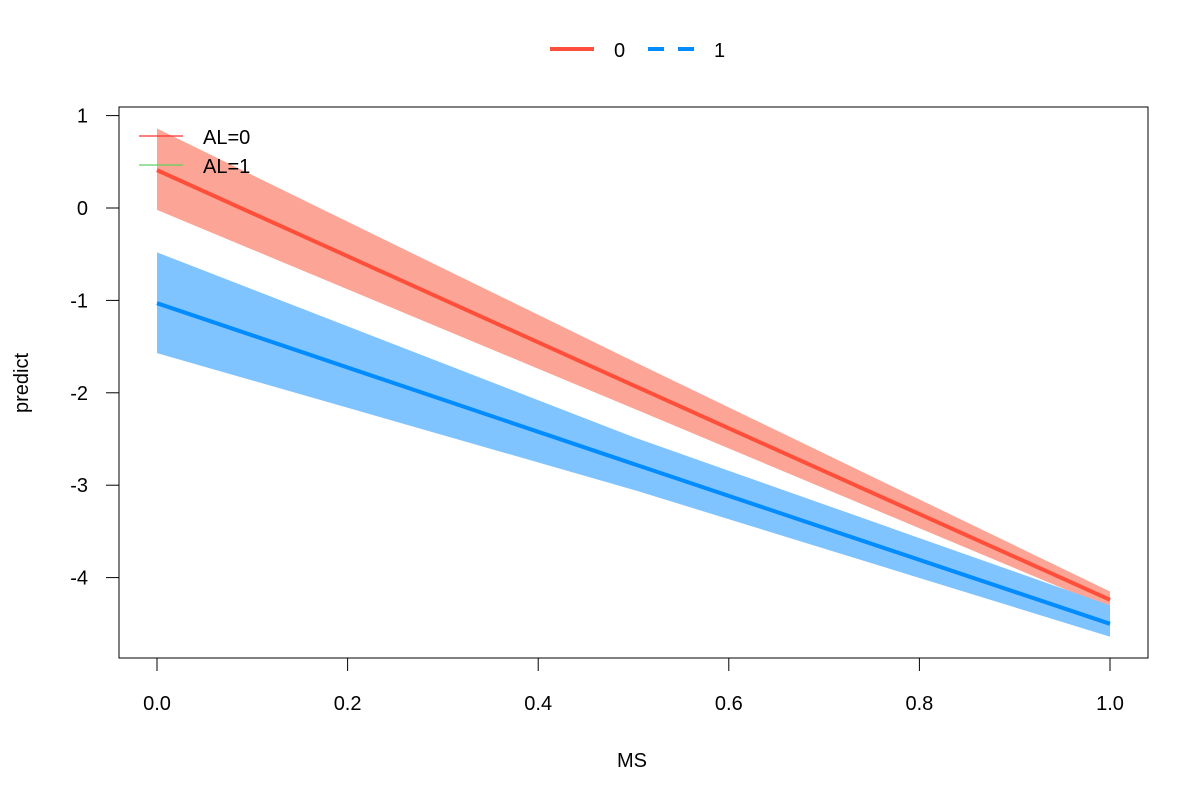 Image resolution: width=1194 pixels, height=787 pixels. Describe the element at coordinates (22, 383) in the screenshot. I see `y-axis-label: predict` at that location.